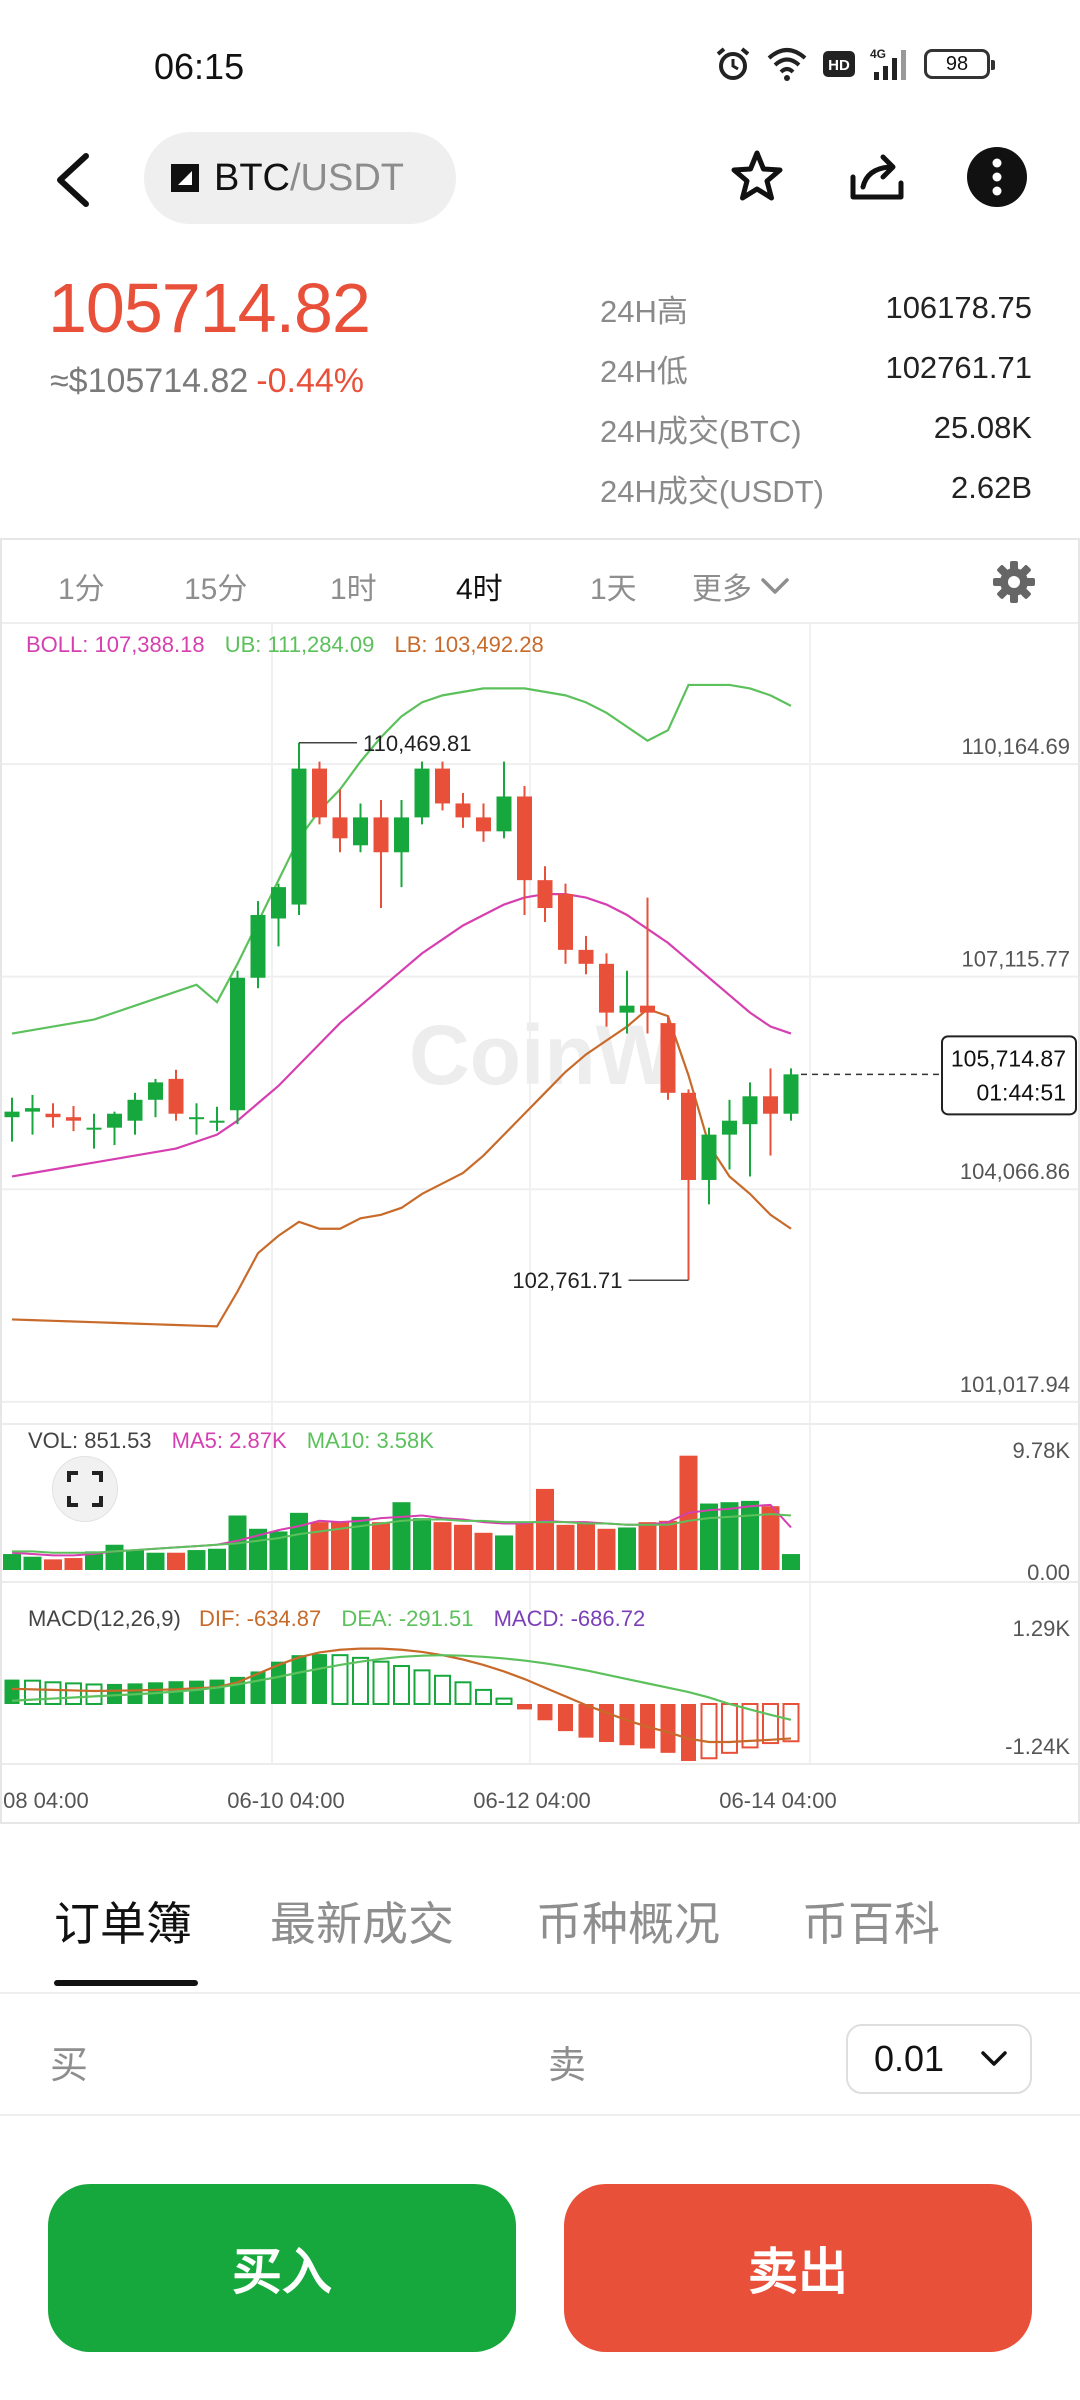  Describe the element at coordinates (888, 63) in the screenshot. I see `signal-4g-icon: 4G` at that location.